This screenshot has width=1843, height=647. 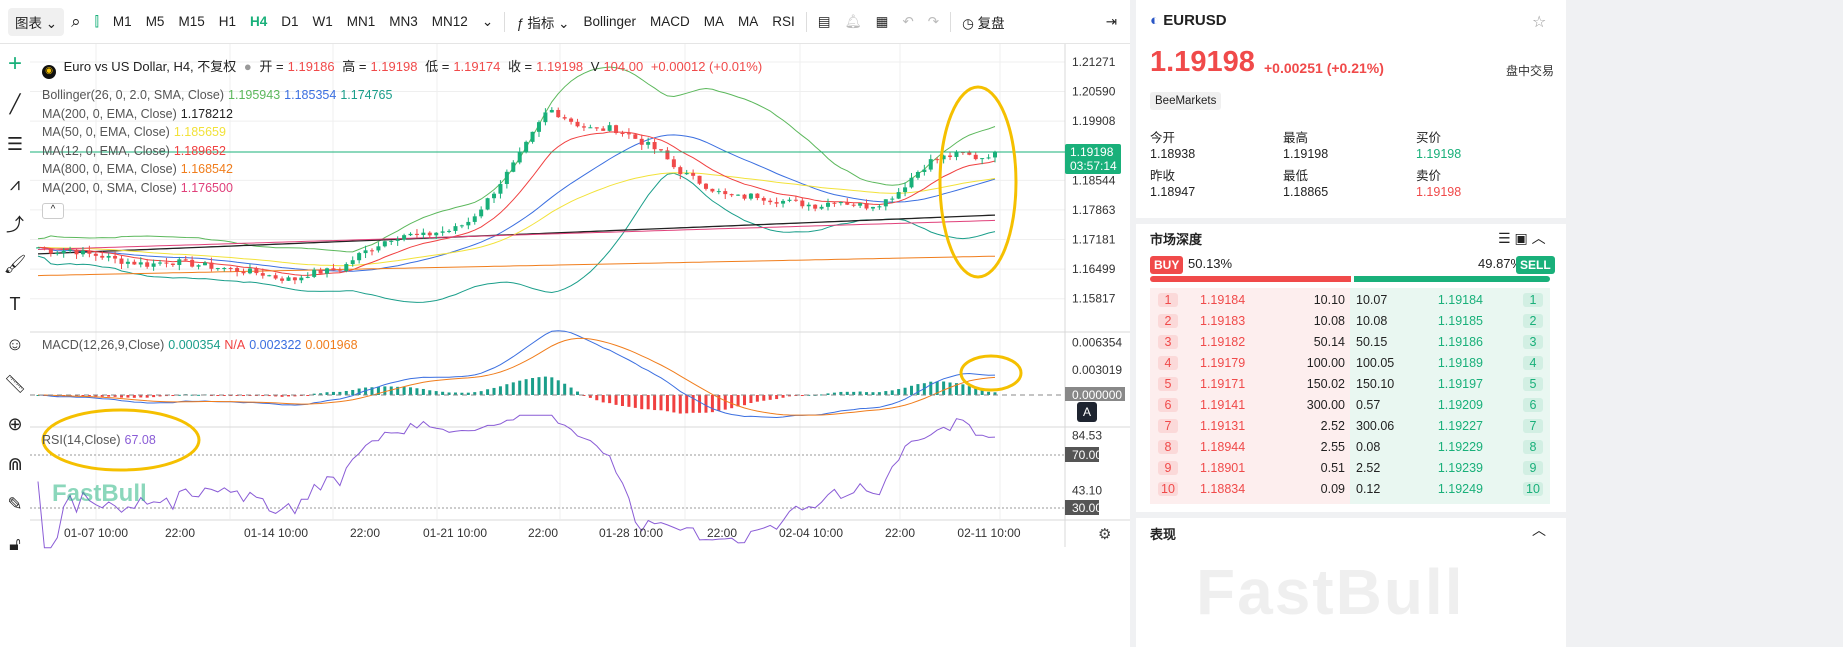 I want to click on text-icon: T, so click(x=15, y=303).